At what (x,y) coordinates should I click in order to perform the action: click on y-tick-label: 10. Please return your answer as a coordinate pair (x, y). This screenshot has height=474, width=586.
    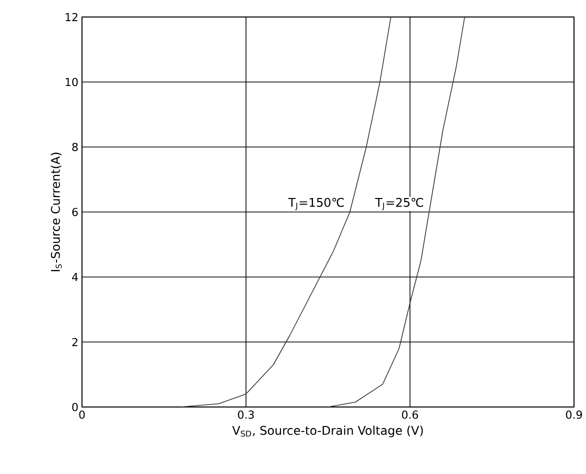
    Looking at the image, I should click on (72, 82).